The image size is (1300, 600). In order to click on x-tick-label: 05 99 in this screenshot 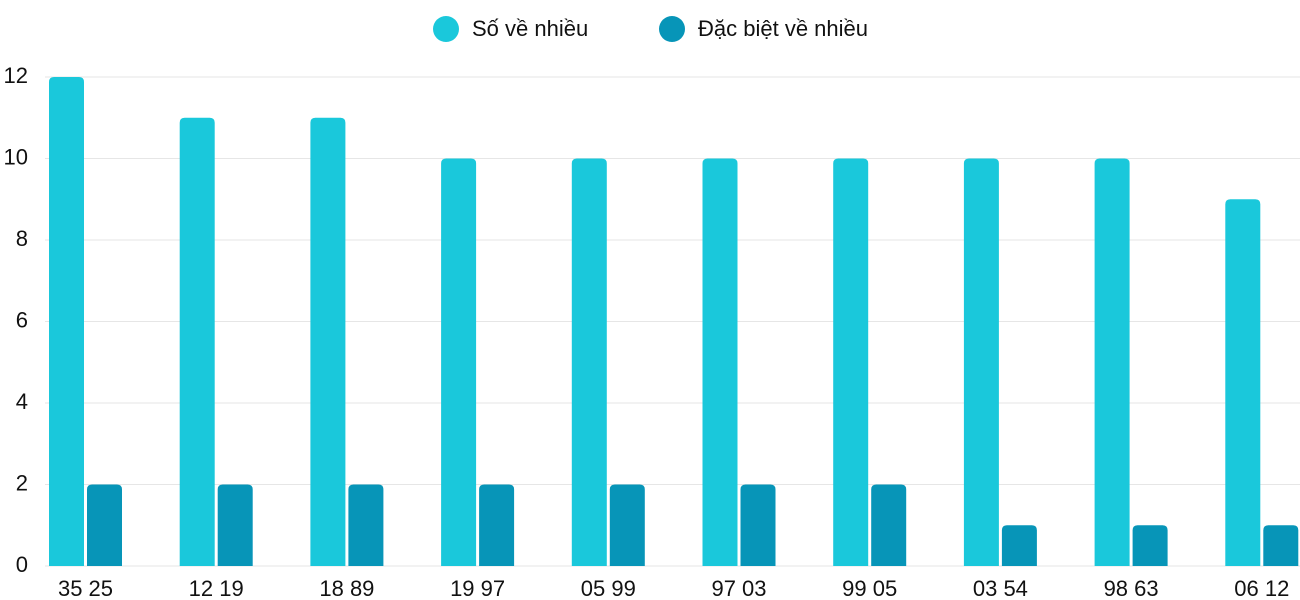, I will do `click(608, 588)`.